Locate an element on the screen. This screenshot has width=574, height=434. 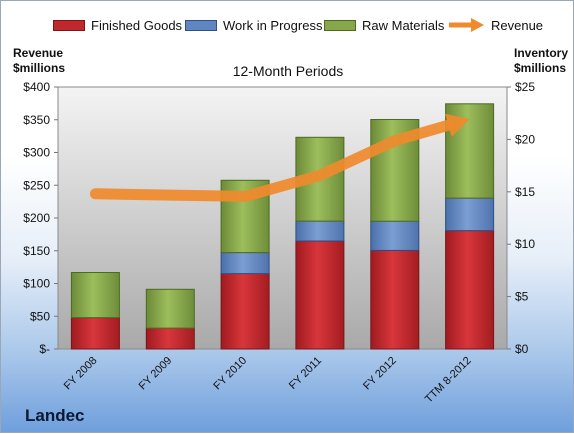
legend-item-work-in-progress: Work in Progress is located at coordinates (253, 25).